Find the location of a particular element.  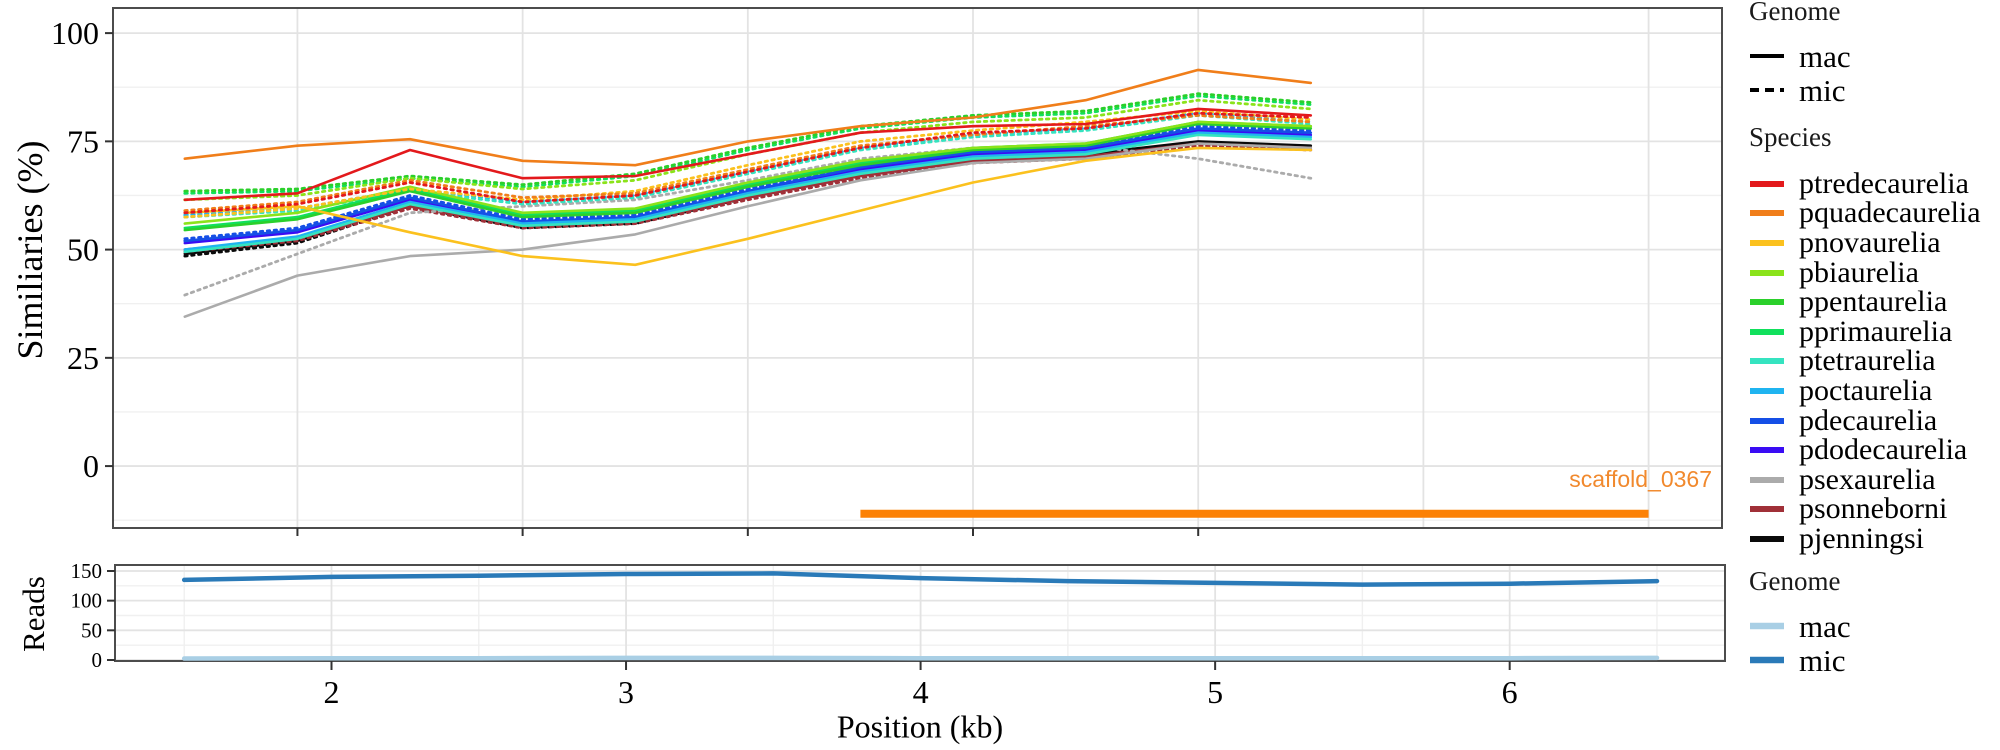

legend-genome-top: Genome mac mic is located at coordinates (1873, 53).